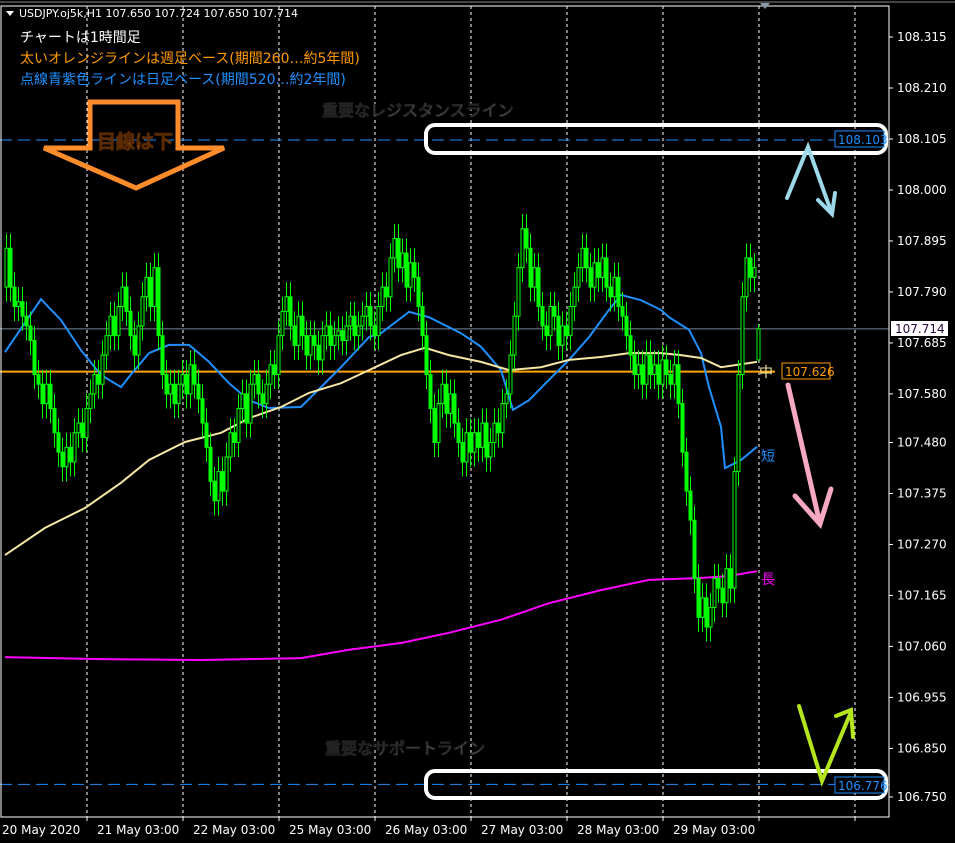  I want to click on shift-marker-icon, so click(765, 6).